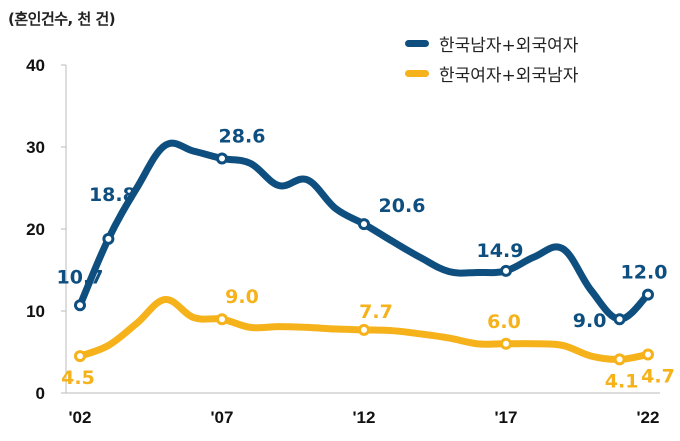 The height and width of the screenshot is (441, 680). I want to click on data-label: 28.6, so click(242, 136).